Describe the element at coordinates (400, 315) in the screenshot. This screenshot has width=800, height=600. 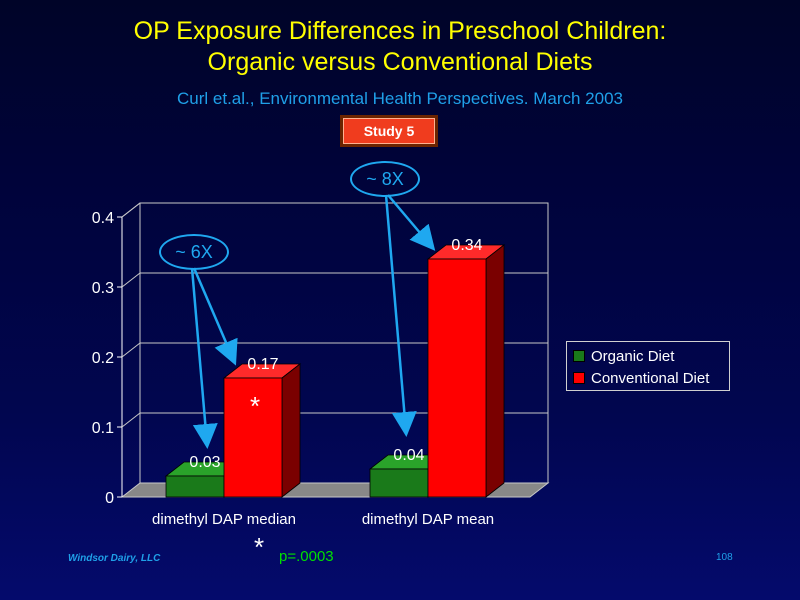
I see `arrow-8x-organic` at that location.